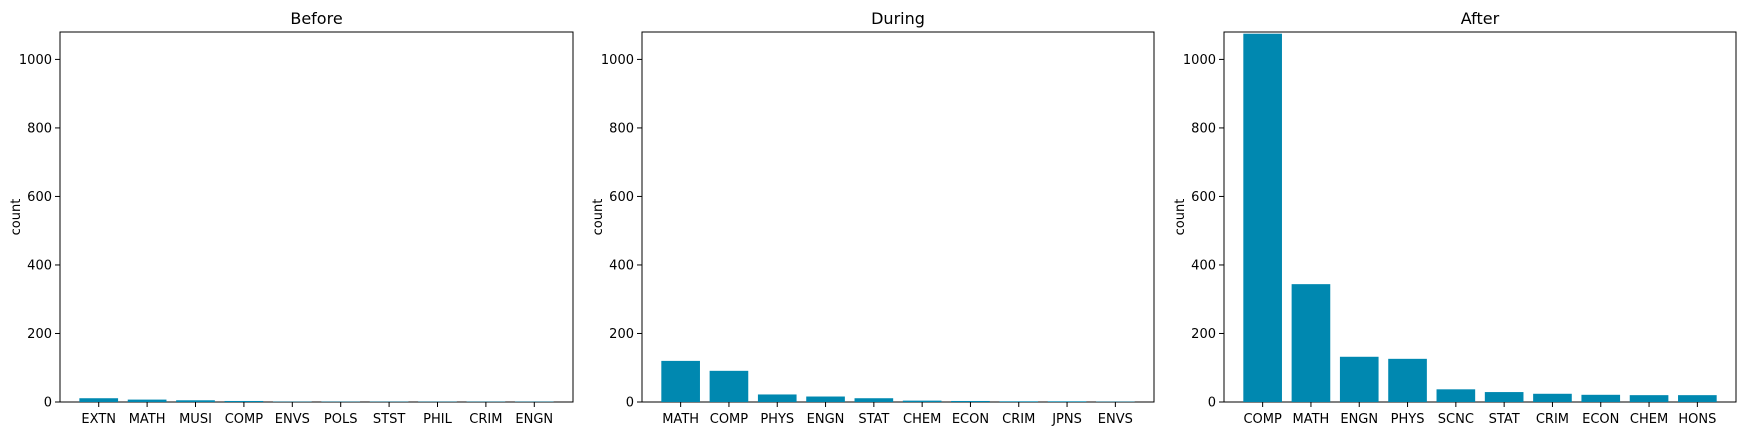 The height and width of the screenshot is (435, 1740). What do you see at coordinates (1697, 398) in the screenshot?
I see `bar-hons` at bounding box center [1697, 398].